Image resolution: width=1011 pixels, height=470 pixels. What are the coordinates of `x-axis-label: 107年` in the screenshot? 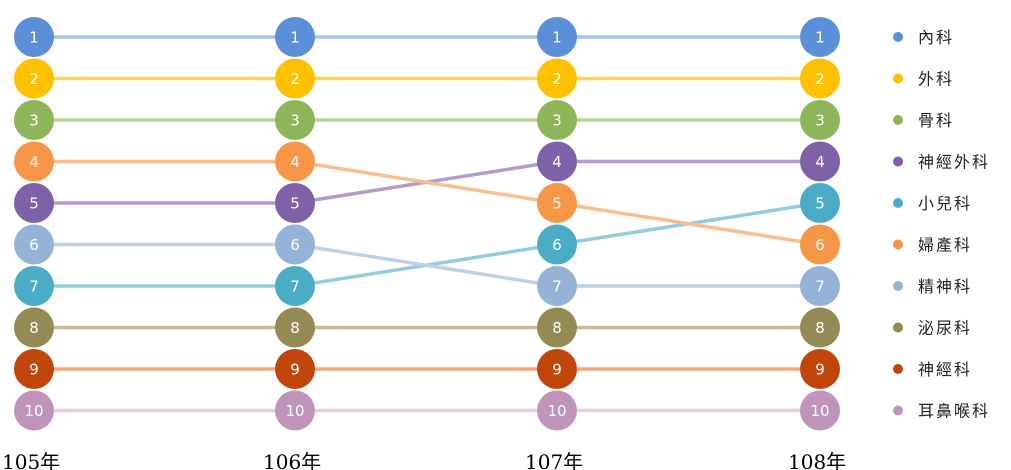 It's located at (554, 460).